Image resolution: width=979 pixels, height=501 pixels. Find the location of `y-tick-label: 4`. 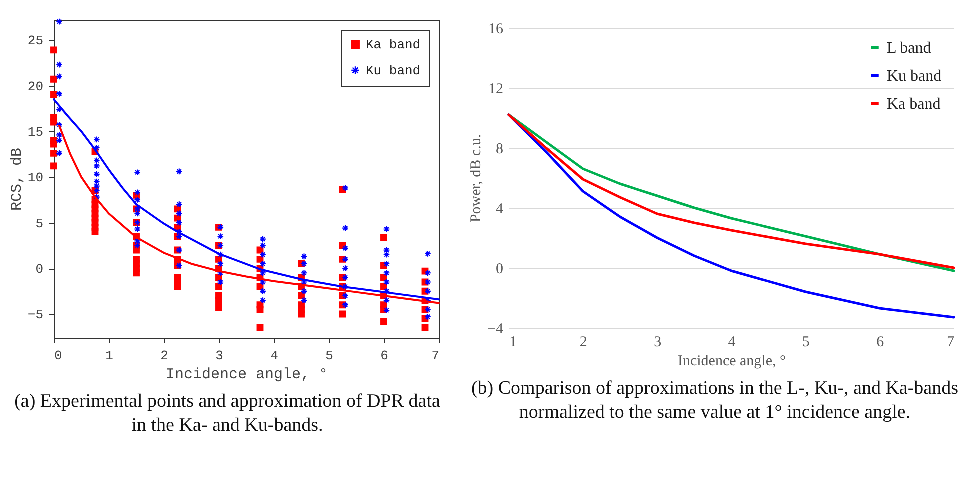

y-tick-label: 4 is located at coordinates (500, 210).